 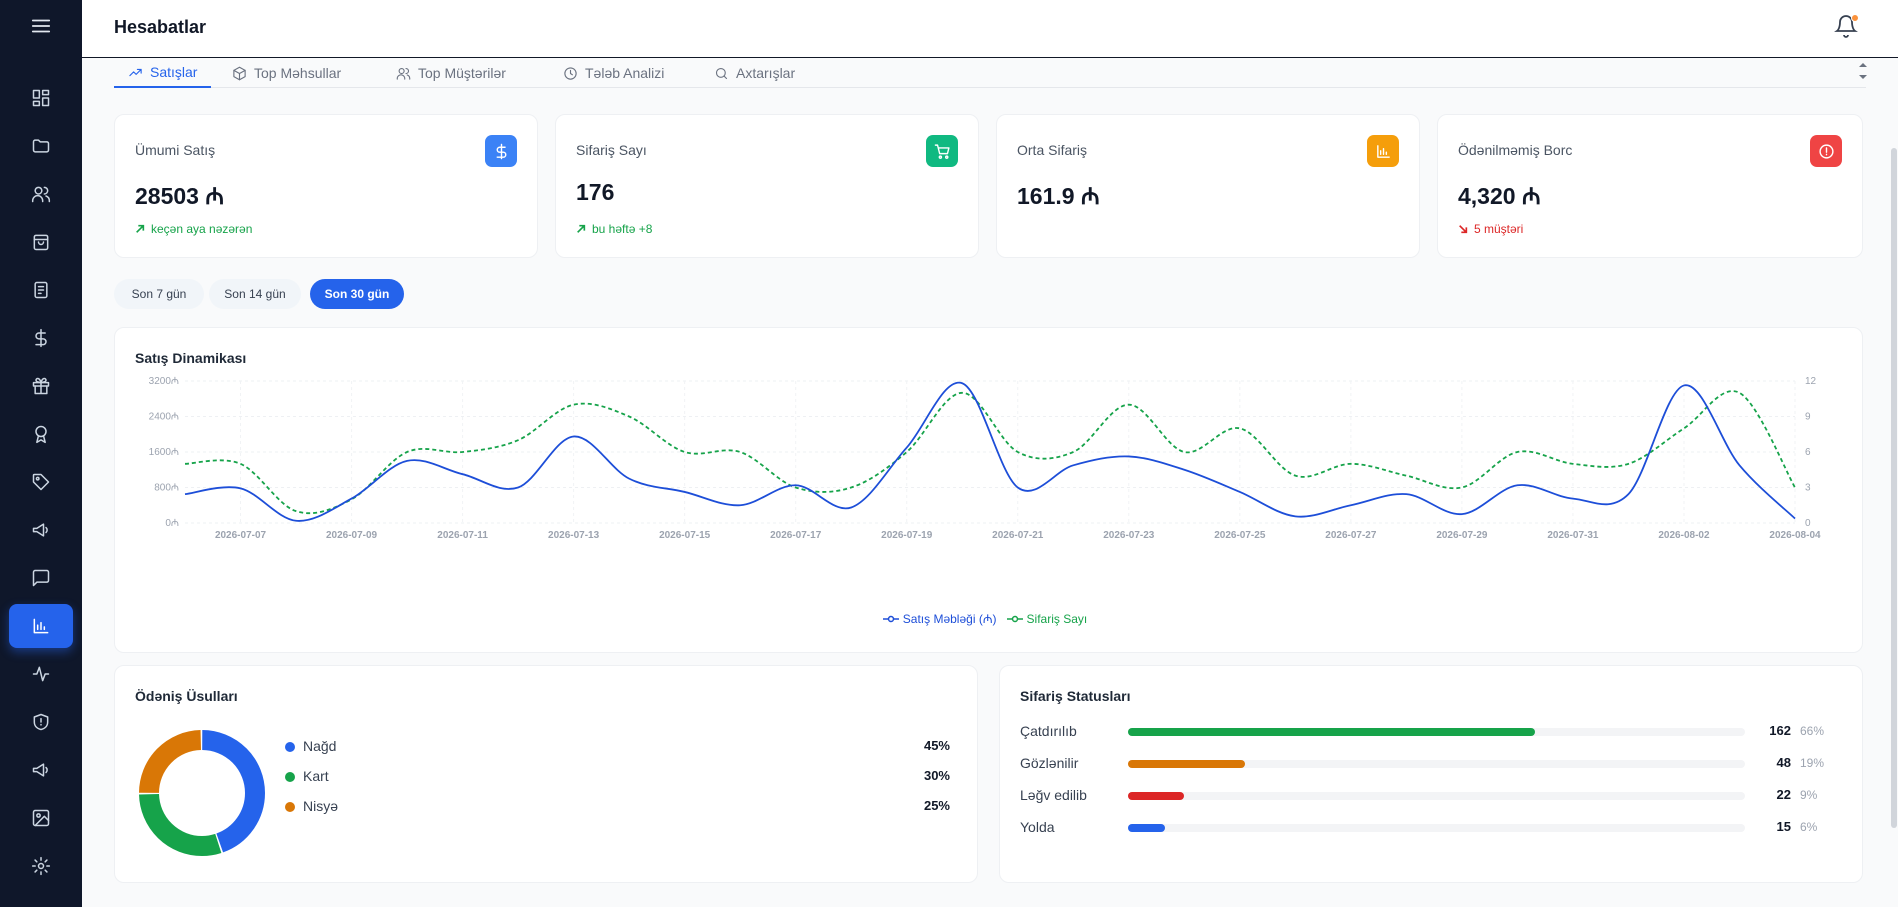 What do you see at coordinates (1863, 73) in the screenshot?
I see `tabs-scroll-icon` at bounding box center [1863, 73].